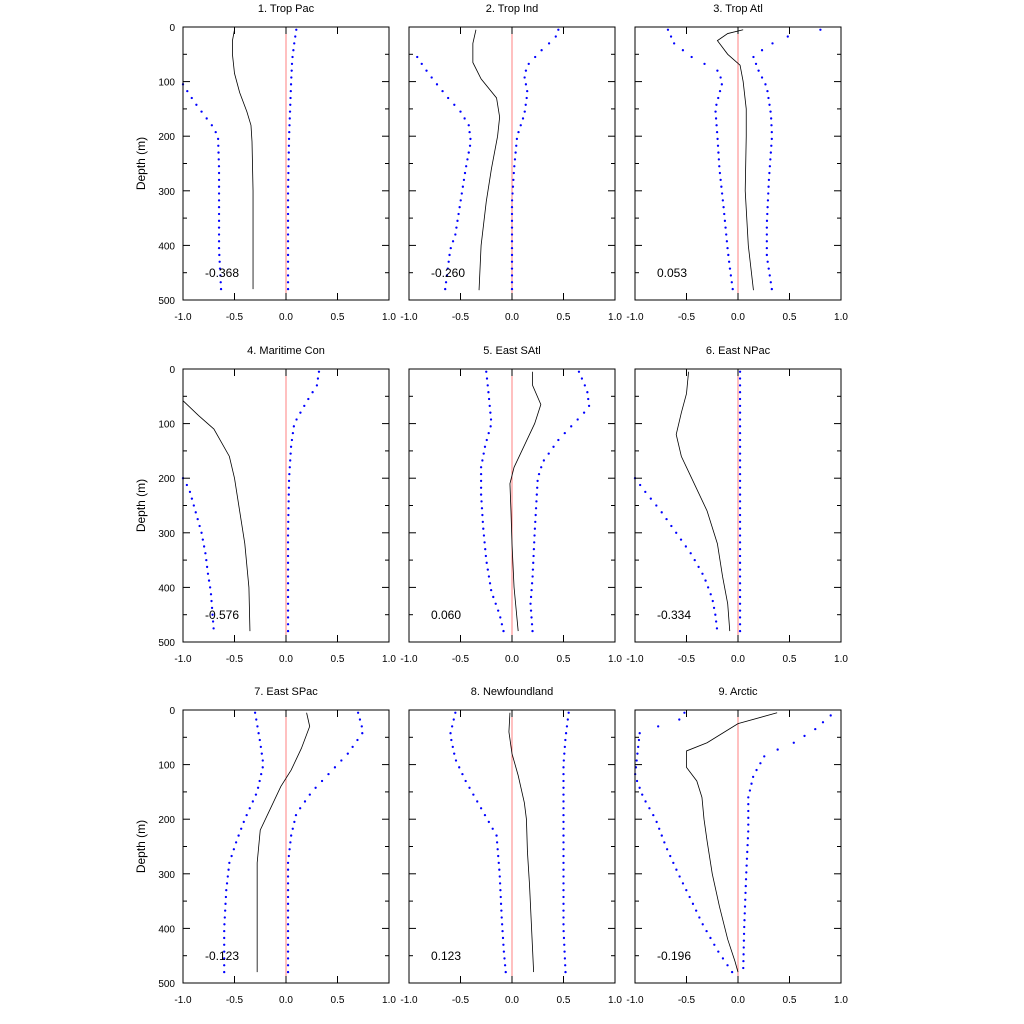 This screenshot has height=1024, width=1024. Describe the element at coordinates (243, 842) in the screenshot. I see `lower-bound-series` at that location.